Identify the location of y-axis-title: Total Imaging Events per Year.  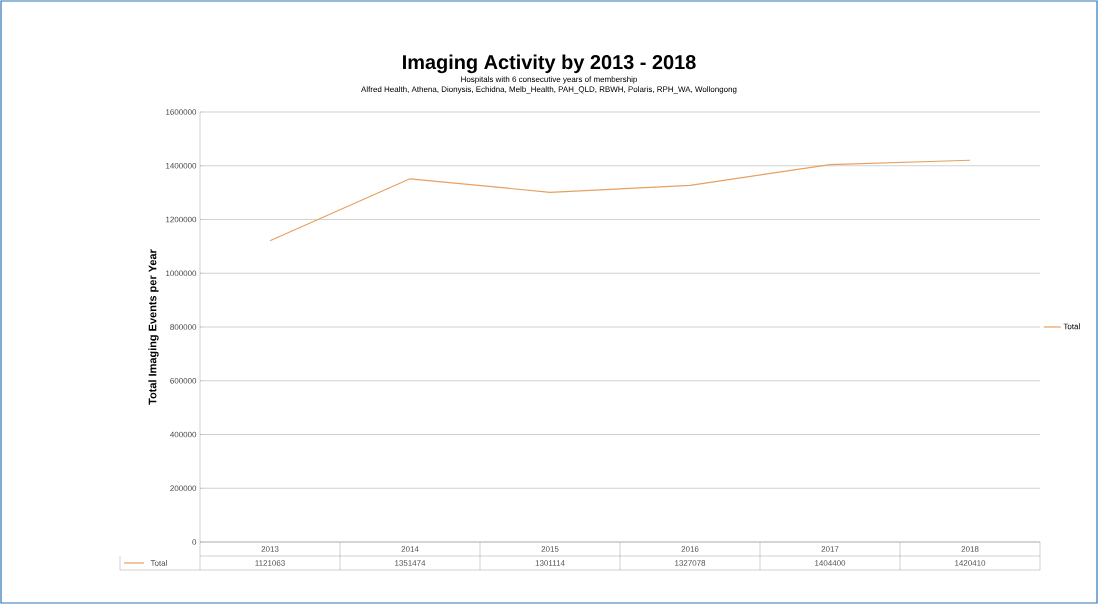
(153, 327).